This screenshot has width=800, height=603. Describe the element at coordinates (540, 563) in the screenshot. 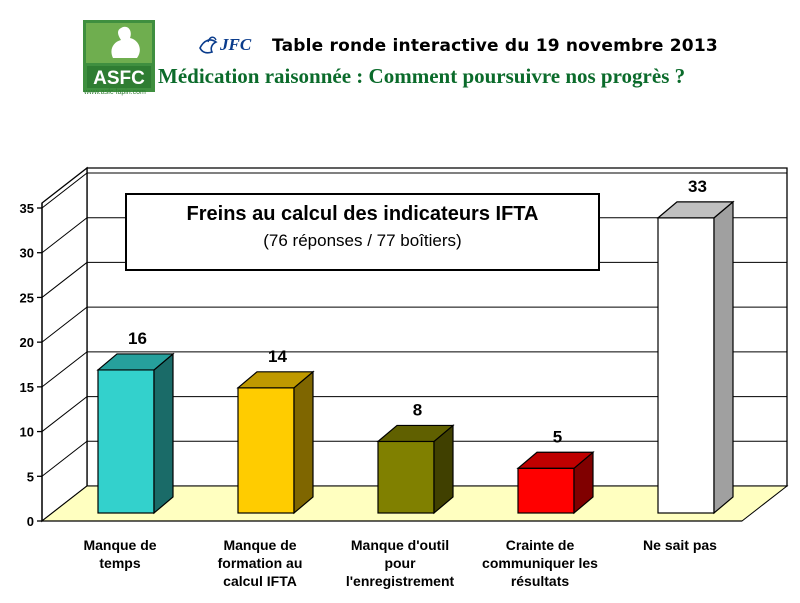

I see `x-tick-label: communiquer les` at that location.